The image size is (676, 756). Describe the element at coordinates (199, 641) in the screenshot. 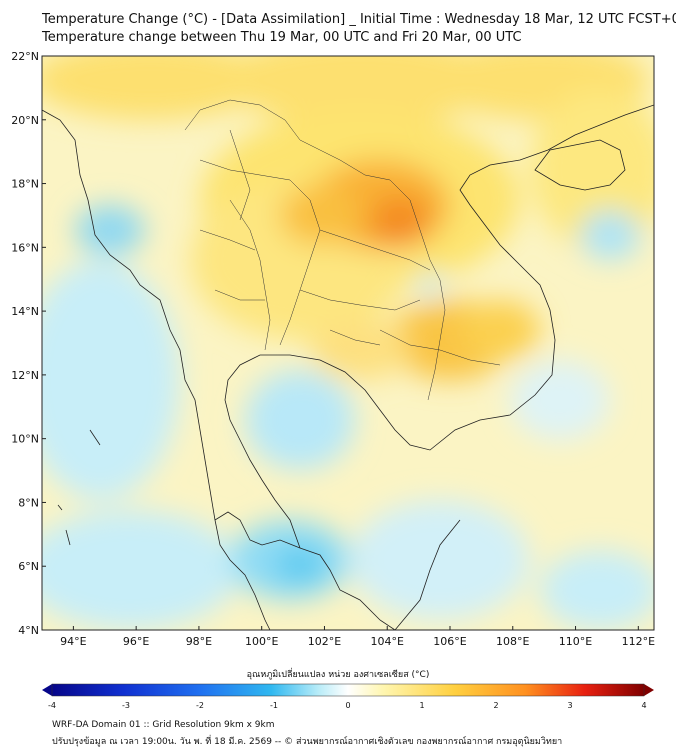

I see `lon-label: 98°E` at that location.